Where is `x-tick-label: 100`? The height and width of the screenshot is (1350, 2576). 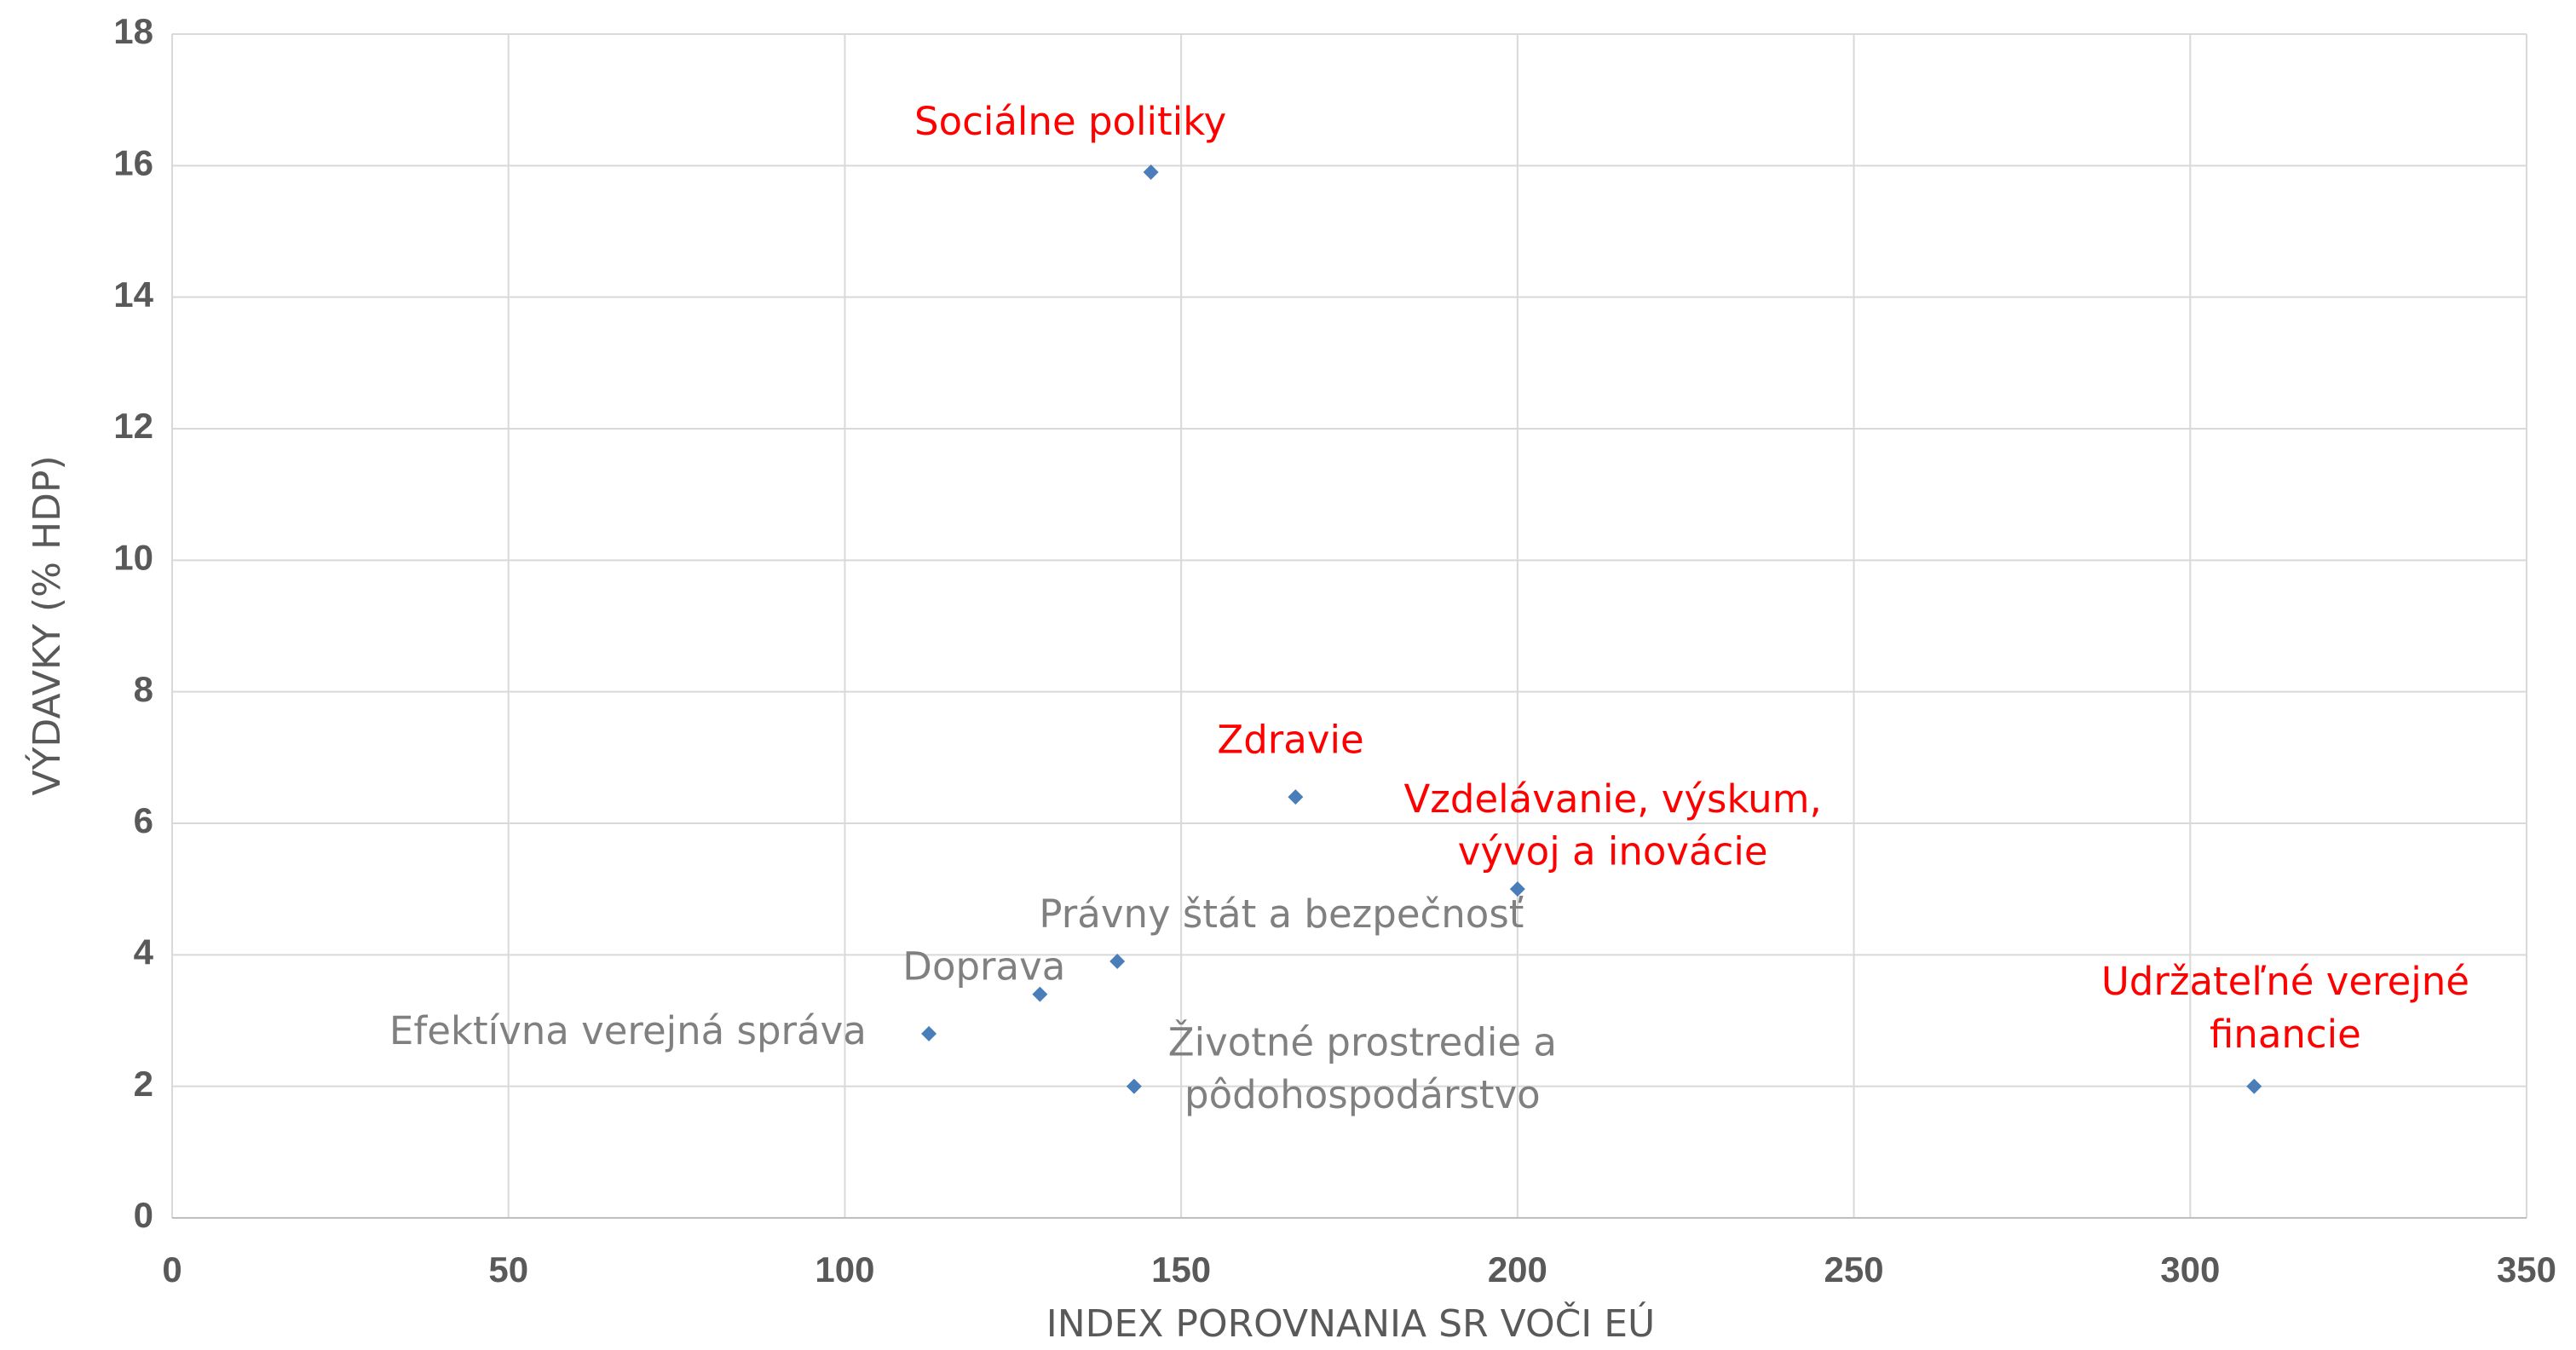 x-tick-label: 100 is located at coordinates (844, 1269).